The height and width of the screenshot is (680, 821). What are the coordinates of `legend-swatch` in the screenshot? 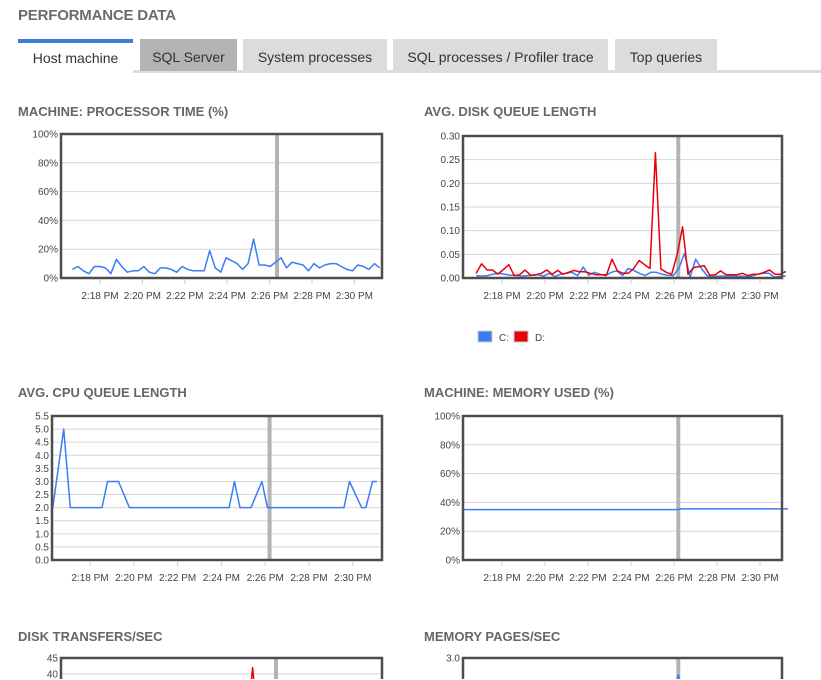 It's located at (521, 336).